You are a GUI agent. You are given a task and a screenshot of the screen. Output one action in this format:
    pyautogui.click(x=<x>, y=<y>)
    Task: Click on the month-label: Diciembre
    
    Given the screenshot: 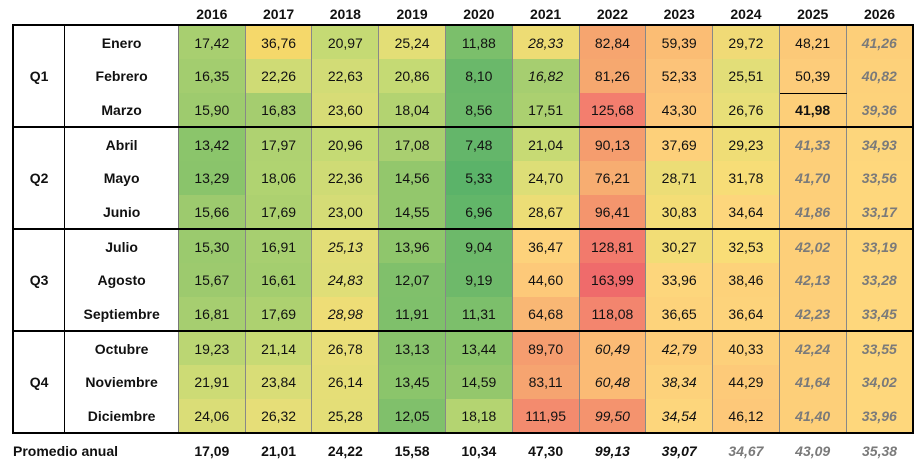 What is the action you would take?
    pyautogui.click(x=121, y=416)
    